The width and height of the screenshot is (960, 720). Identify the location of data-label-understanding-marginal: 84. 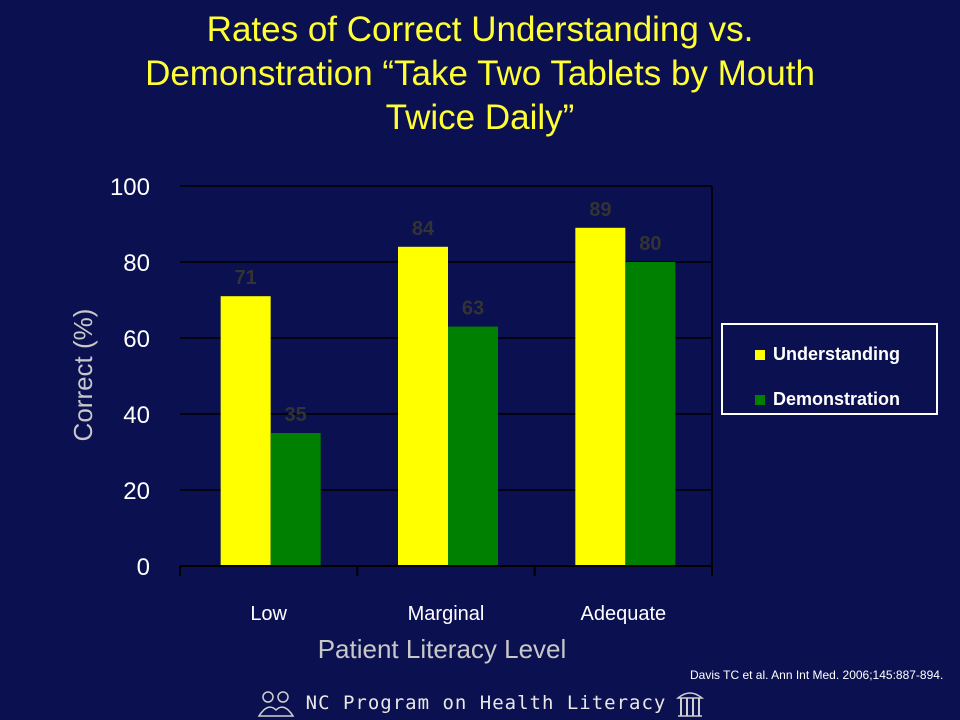
(423, 229).